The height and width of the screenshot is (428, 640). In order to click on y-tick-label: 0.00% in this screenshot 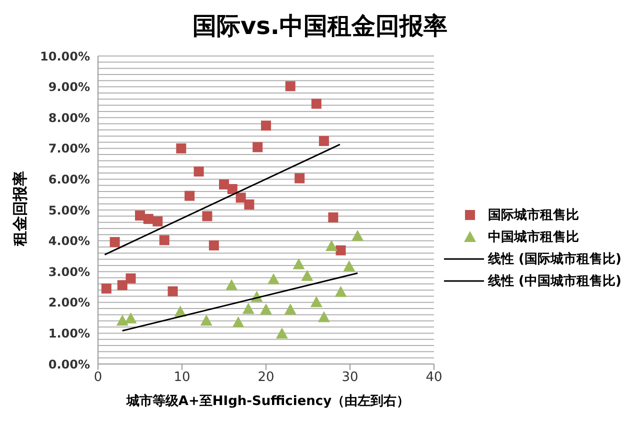, I will do `click(69, 364)`.